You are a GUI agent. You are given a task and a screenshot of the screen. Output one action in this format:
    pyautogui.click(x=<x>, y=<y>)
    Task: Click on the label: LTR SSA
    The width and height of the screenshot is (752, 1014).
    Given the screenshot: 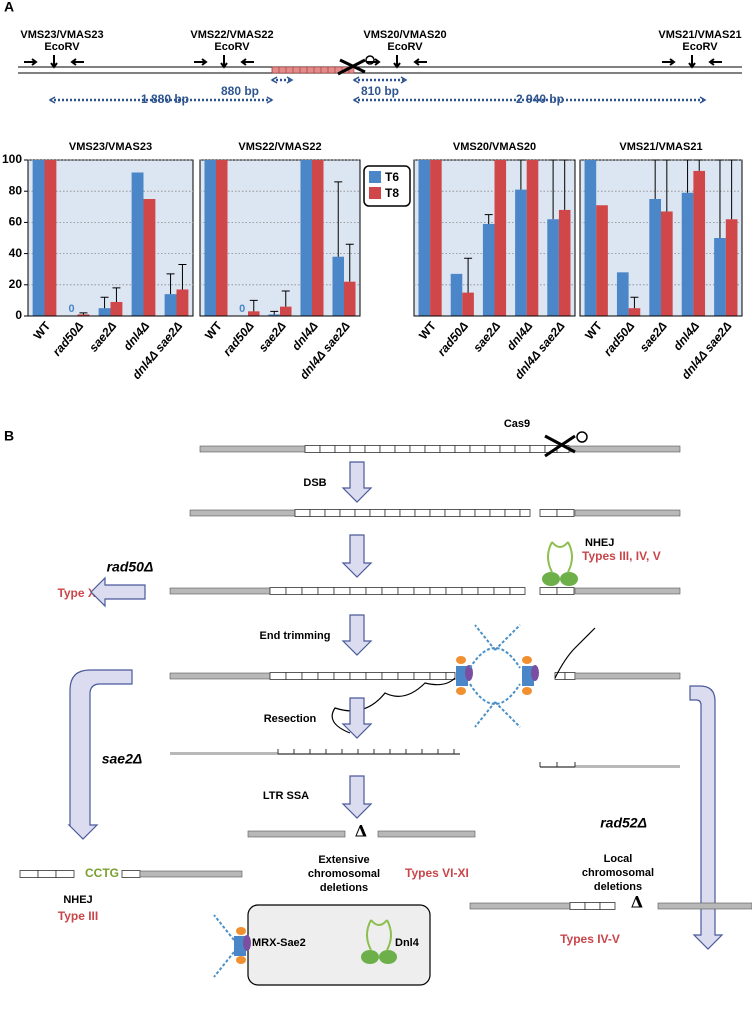 What is the action you would take?
    pyautogui.click(x=286, y=796)
    